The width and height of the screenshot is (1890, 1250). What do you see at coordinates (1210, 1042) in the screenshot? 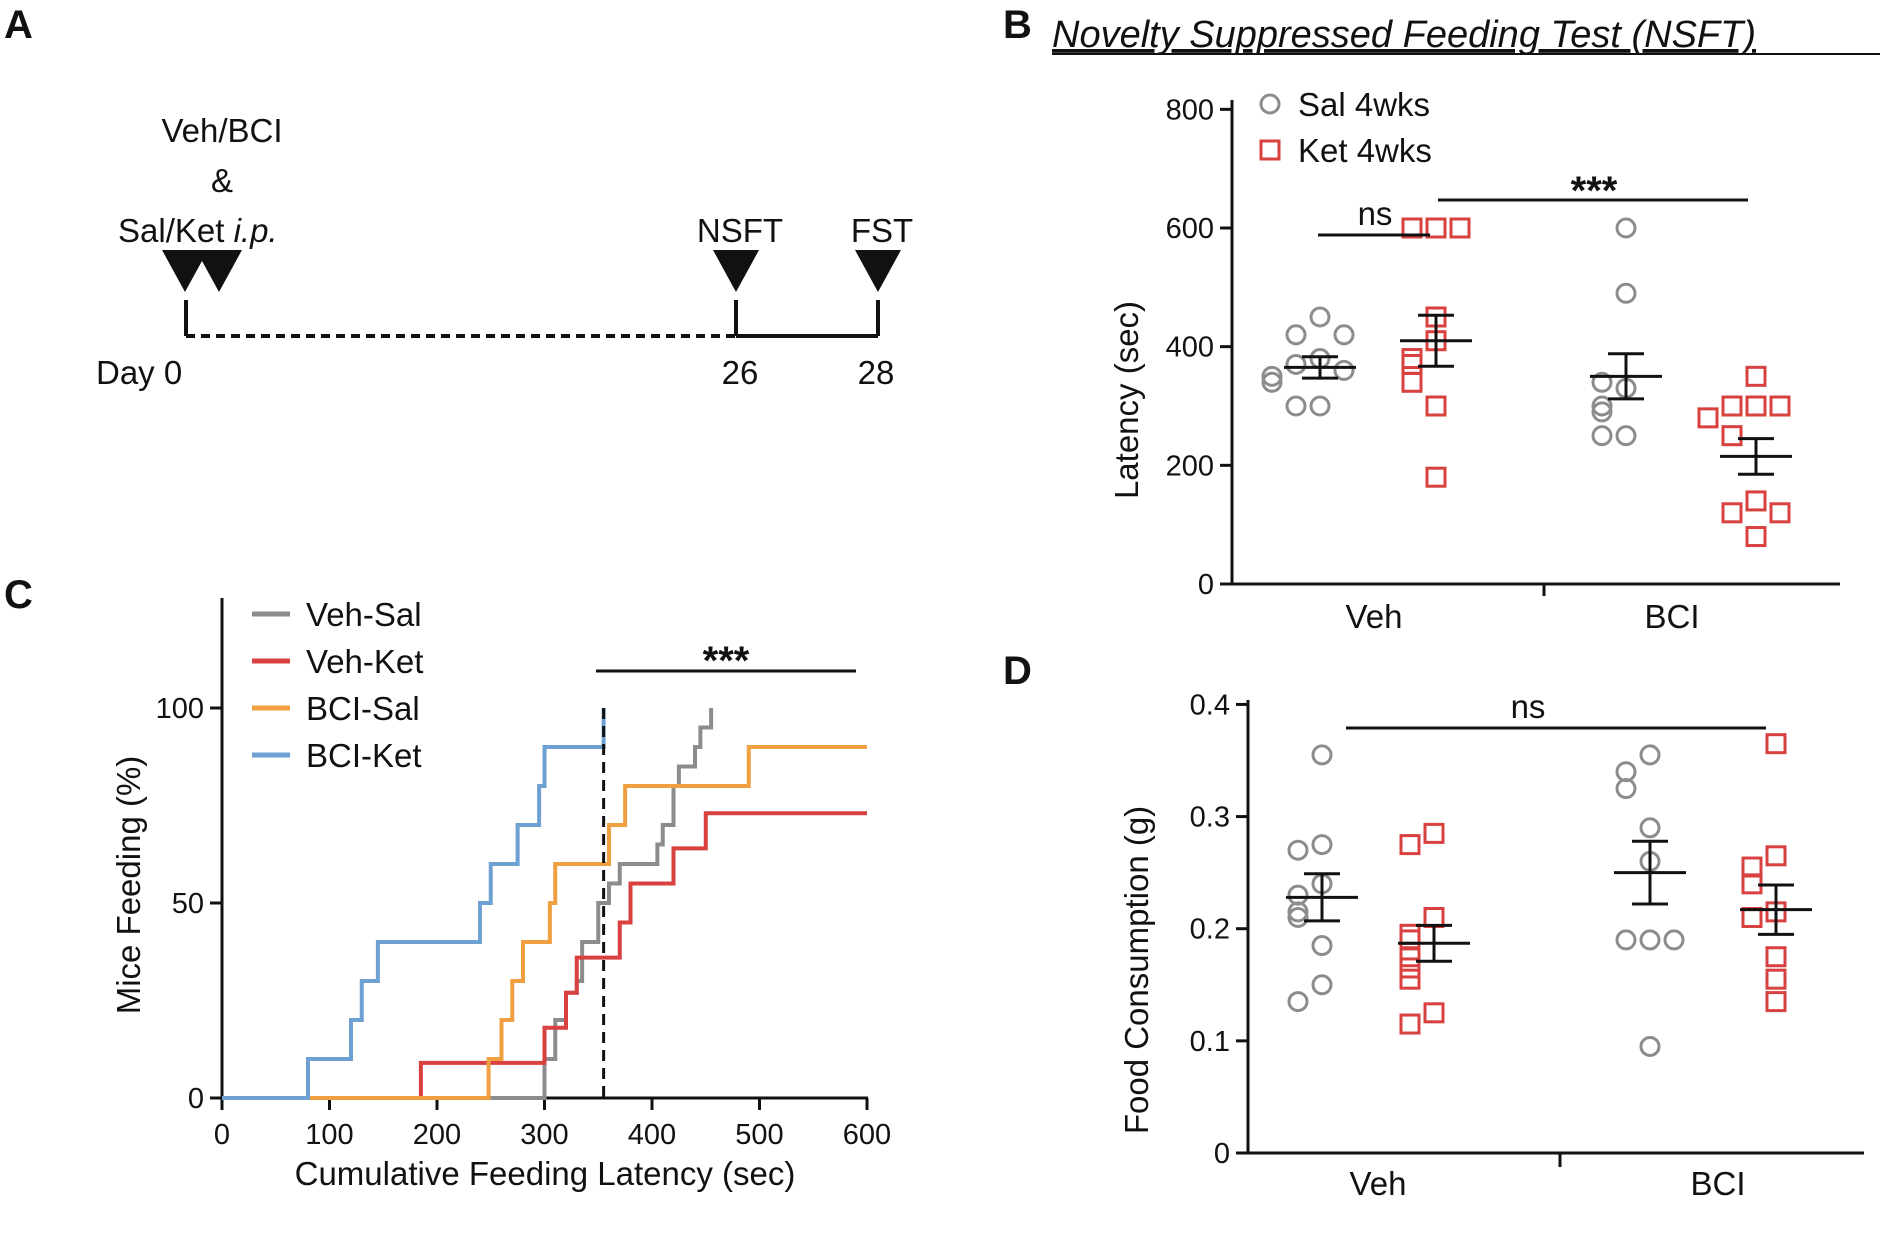
I see `panel-d-ytick-label: 0.1` at bounding box center [1210, 1042].